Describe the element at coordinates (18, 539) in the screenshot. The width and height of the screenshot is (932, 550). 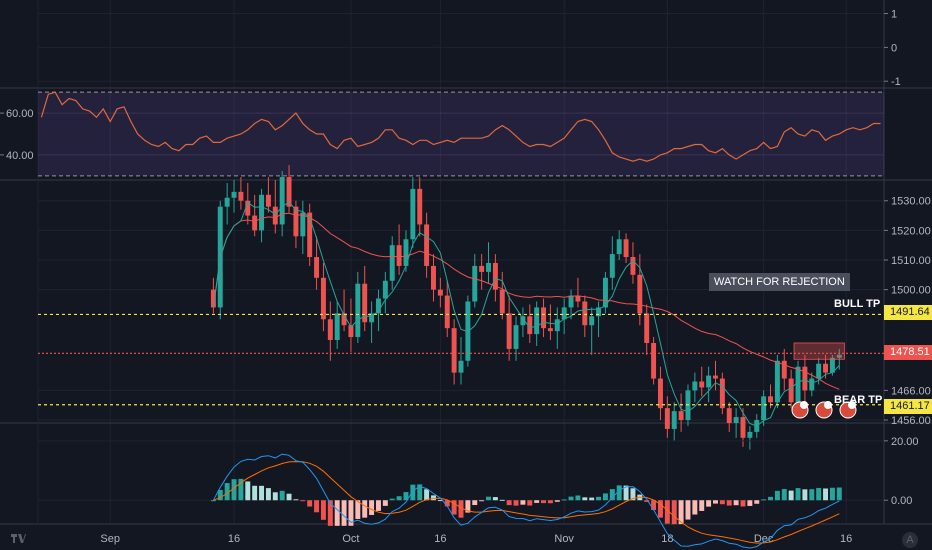
I see `tradingview-logo-icon` at that location.